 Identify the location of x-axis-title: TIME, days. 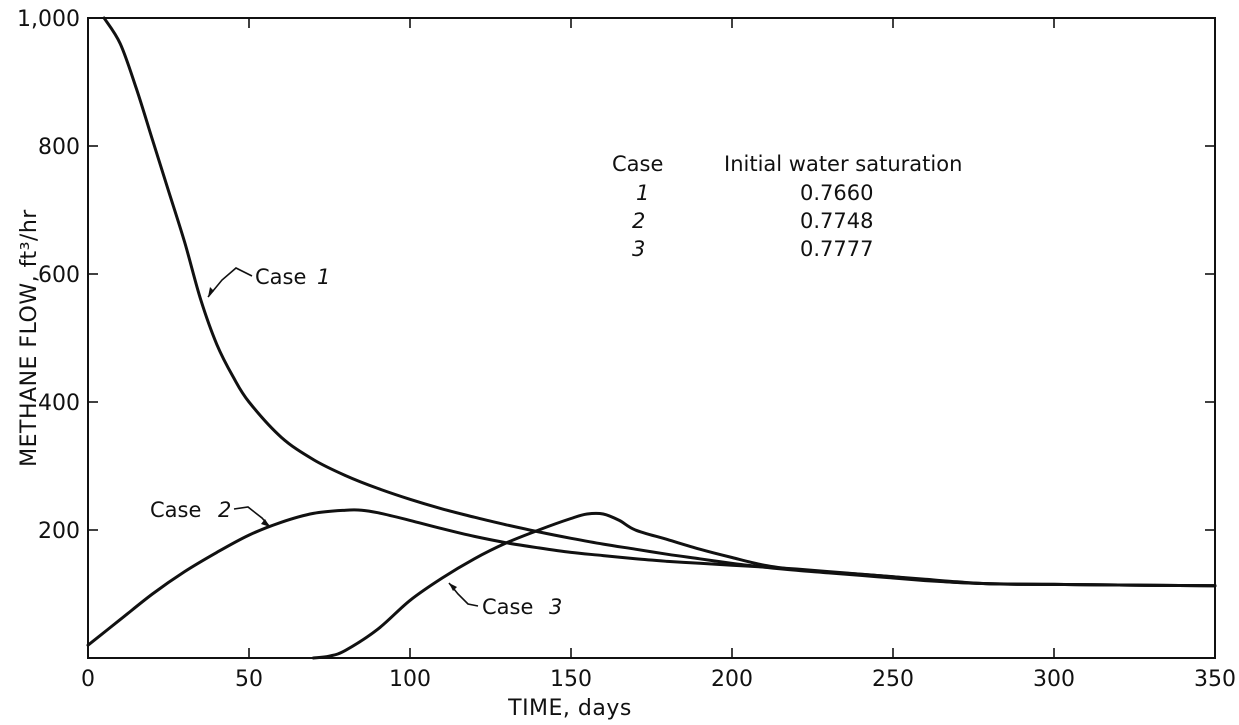
(569, 708).